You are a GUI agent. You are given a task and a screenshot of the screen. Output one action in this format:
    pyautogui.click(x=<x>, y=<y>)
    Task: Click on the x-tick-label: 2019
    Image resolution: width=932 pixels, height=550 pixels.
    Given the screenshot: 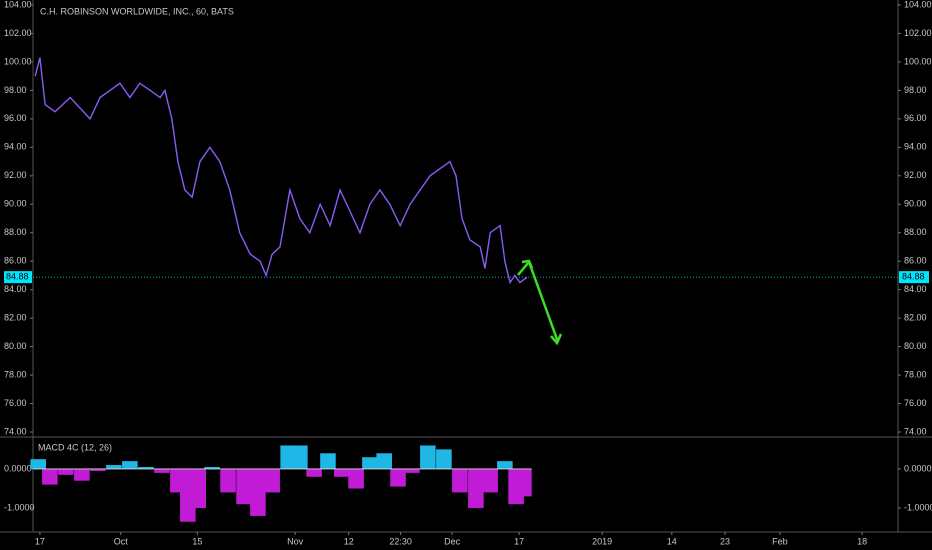 What is the action you would take?
    pyautogui.click(x=602, y=541)
    